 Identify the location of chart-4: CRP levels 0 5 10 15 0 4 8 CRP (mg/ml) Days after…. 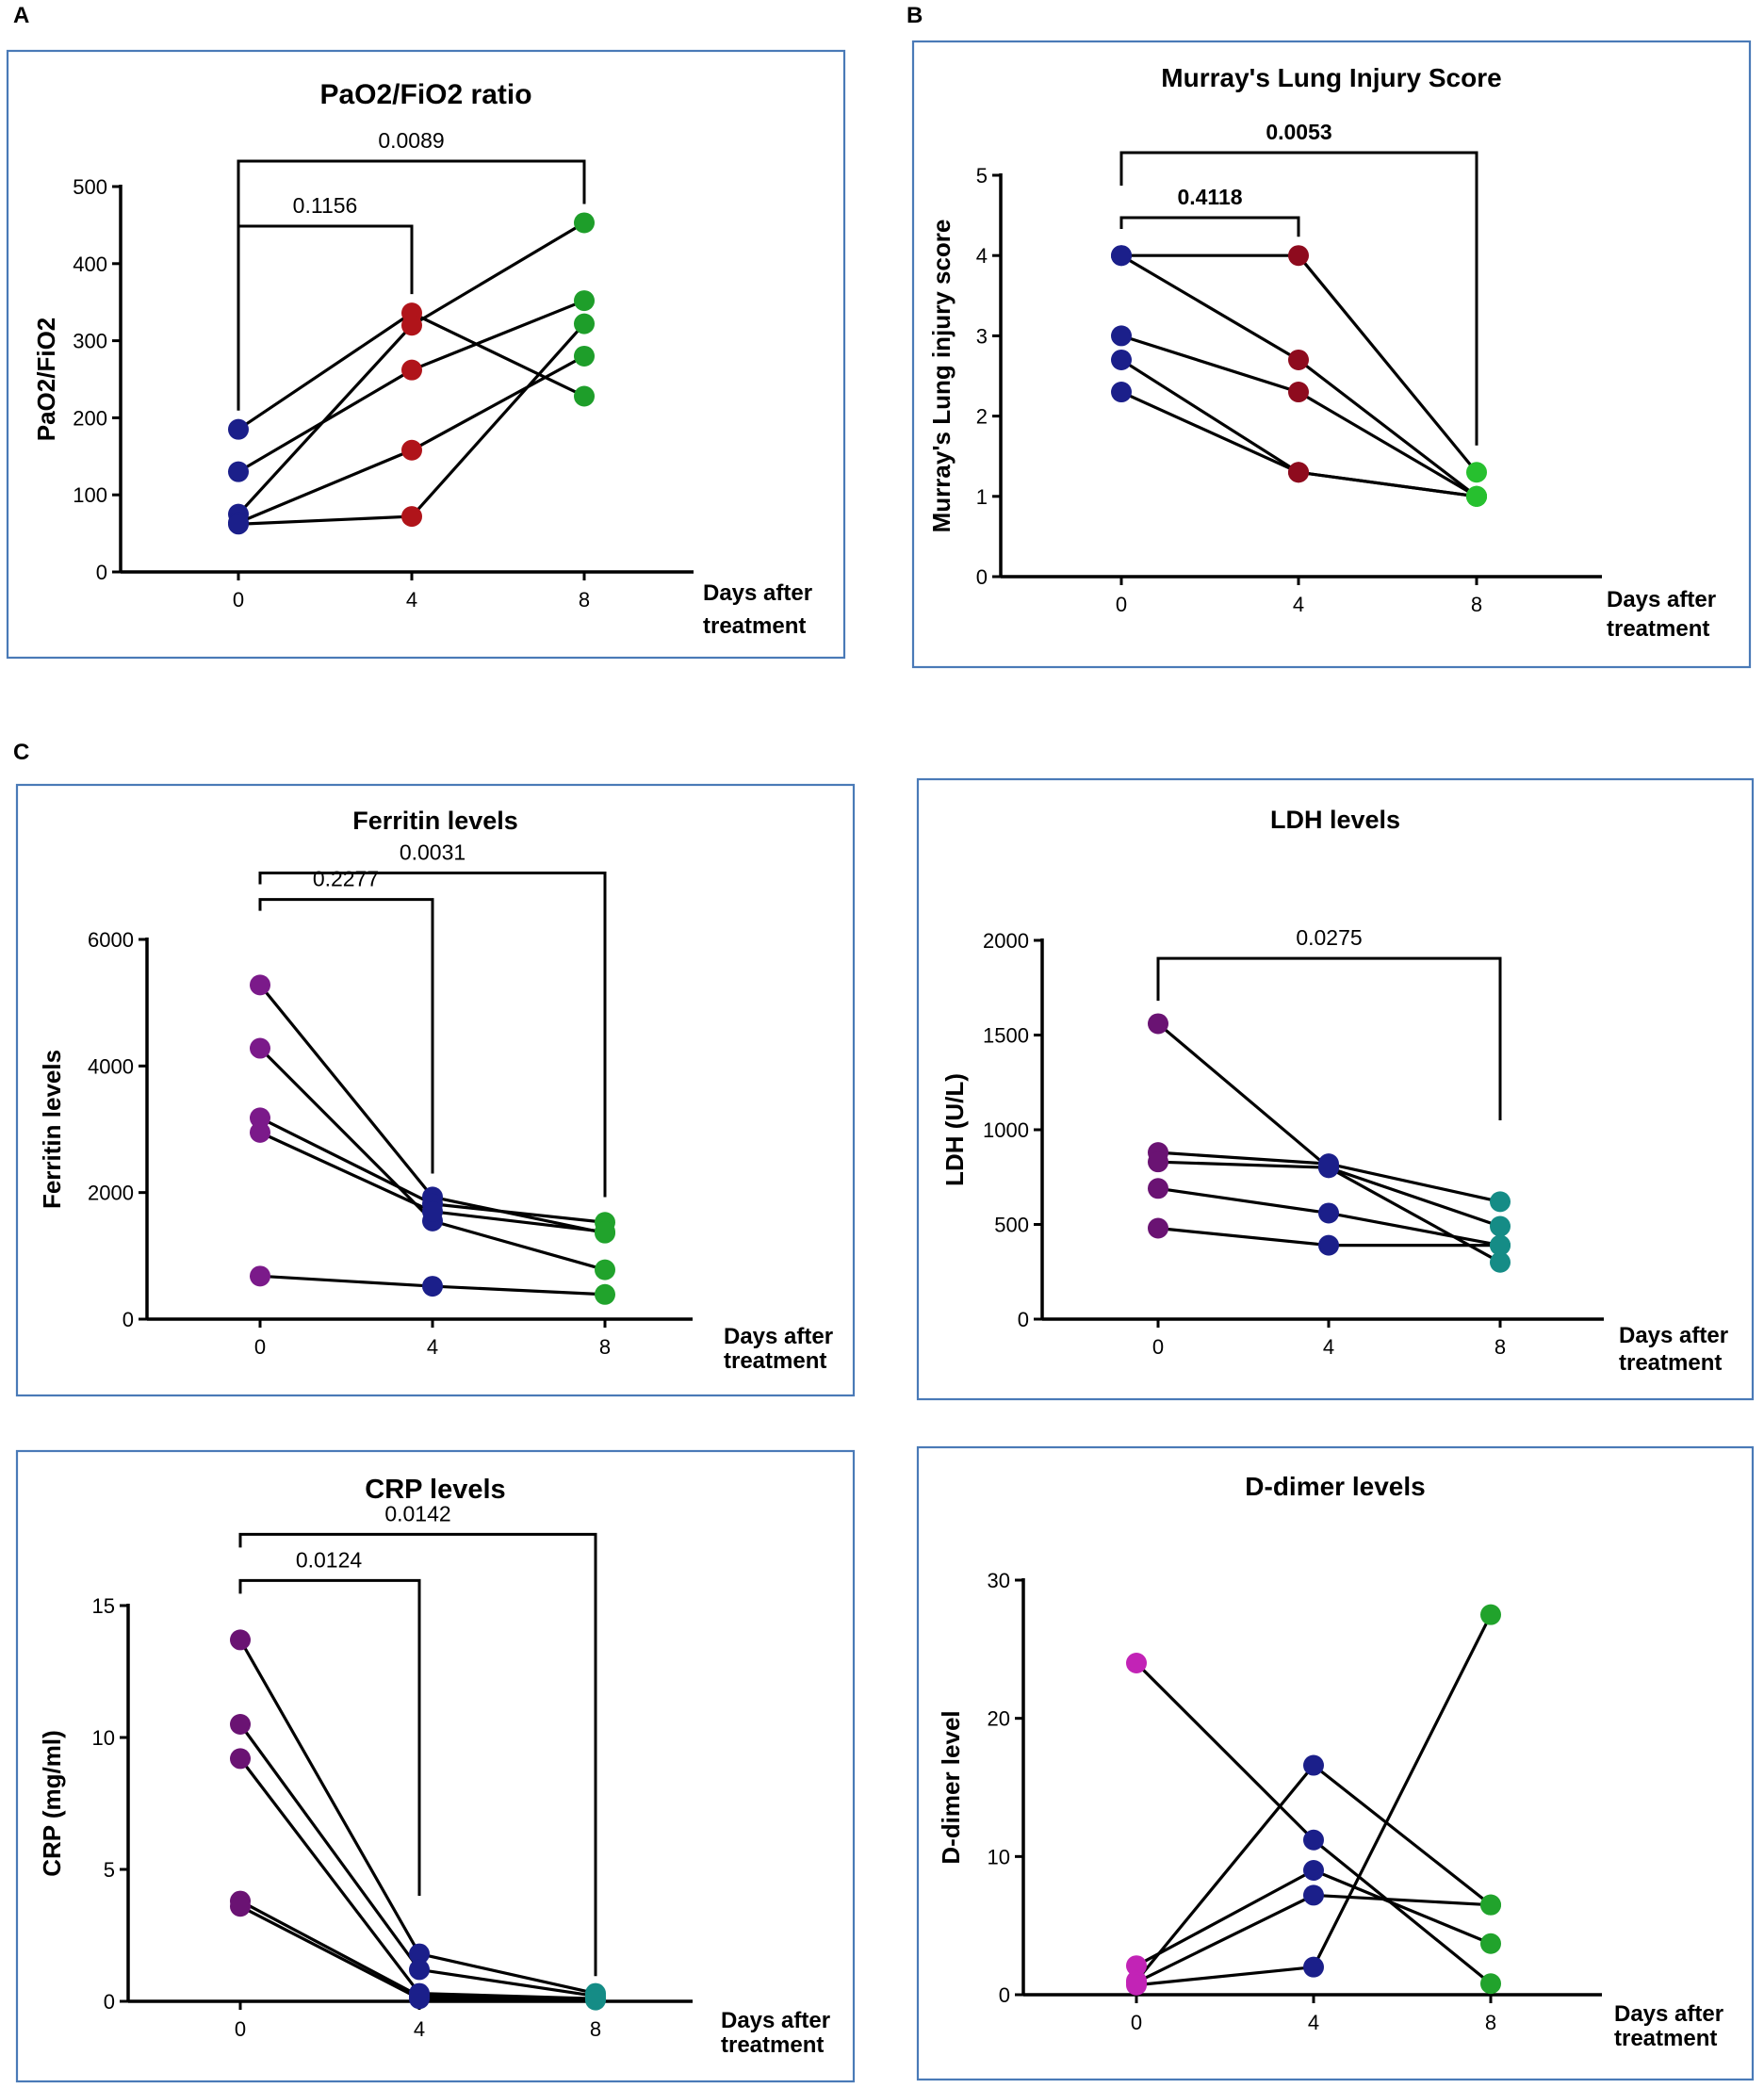
(435, 1766).